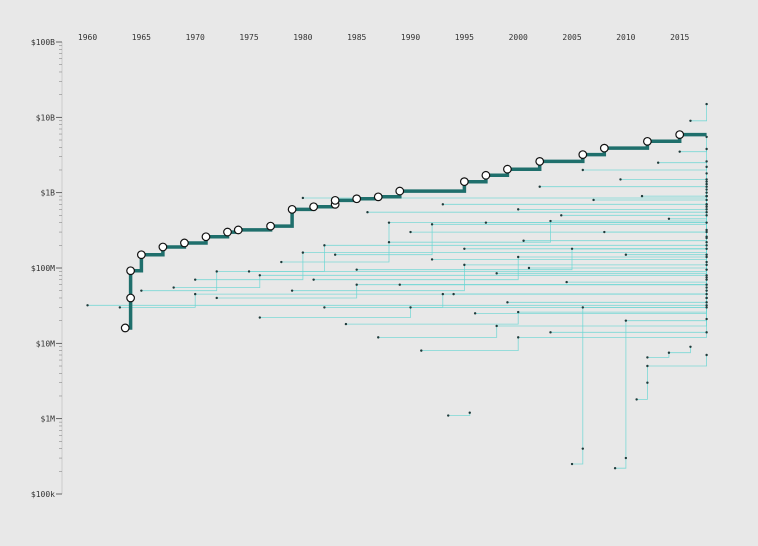 The width and height of the screenshot is (758, 546). I want to click on x-tick-label: 1990, so click(410, 37).